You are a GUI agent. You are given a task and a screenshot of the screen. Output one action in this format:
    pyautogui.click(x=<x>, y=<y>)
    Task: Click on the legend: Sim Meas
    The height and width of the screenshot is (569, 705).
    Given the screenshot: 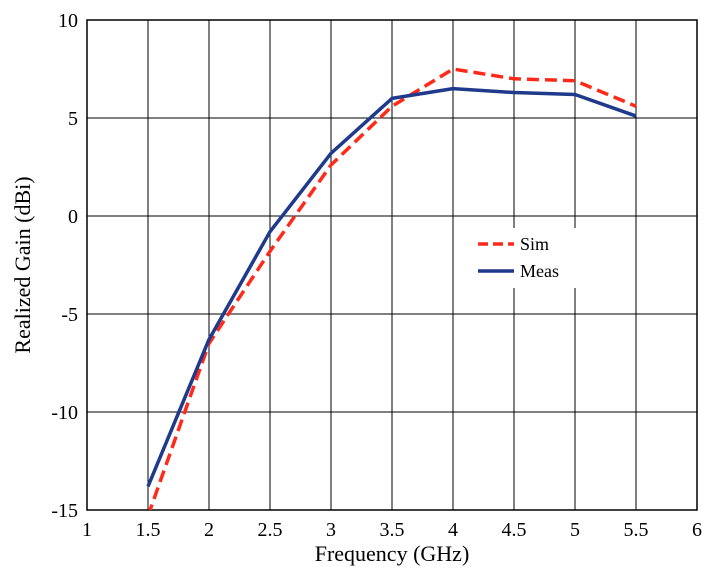 What is the action you would take?
    pyautogui.click(x=526, y=258)
    